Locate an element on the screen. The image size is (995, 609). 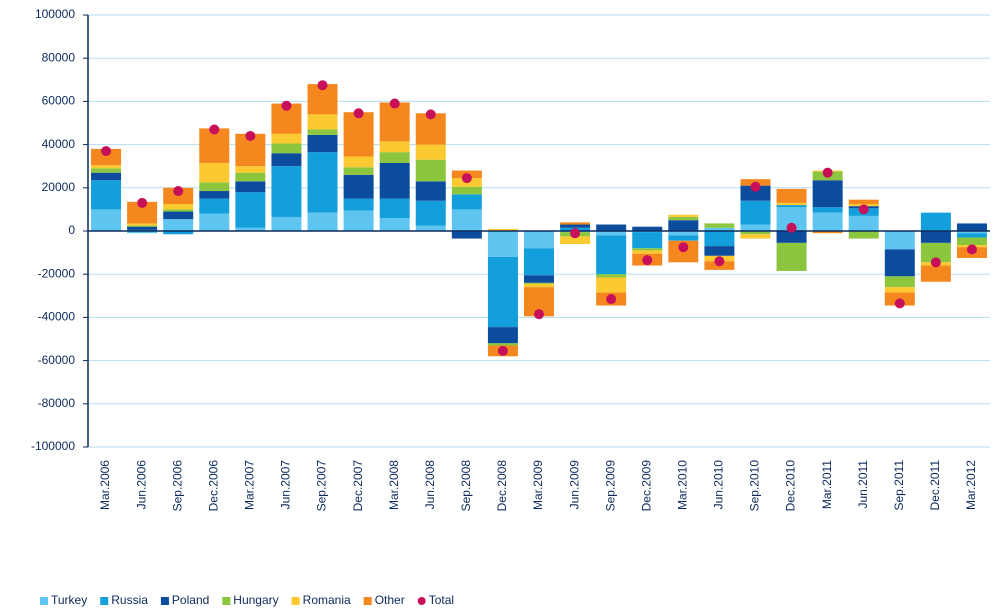
y-tick-label: 0 is located at coordinates (71, 230).